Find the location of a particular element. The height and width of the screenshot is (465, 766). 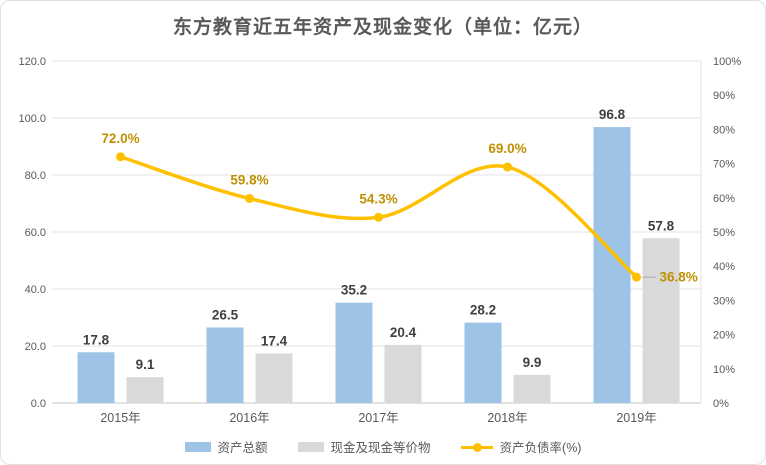

right-axis-tick-label: 50% is located at coordinates (724, 233).